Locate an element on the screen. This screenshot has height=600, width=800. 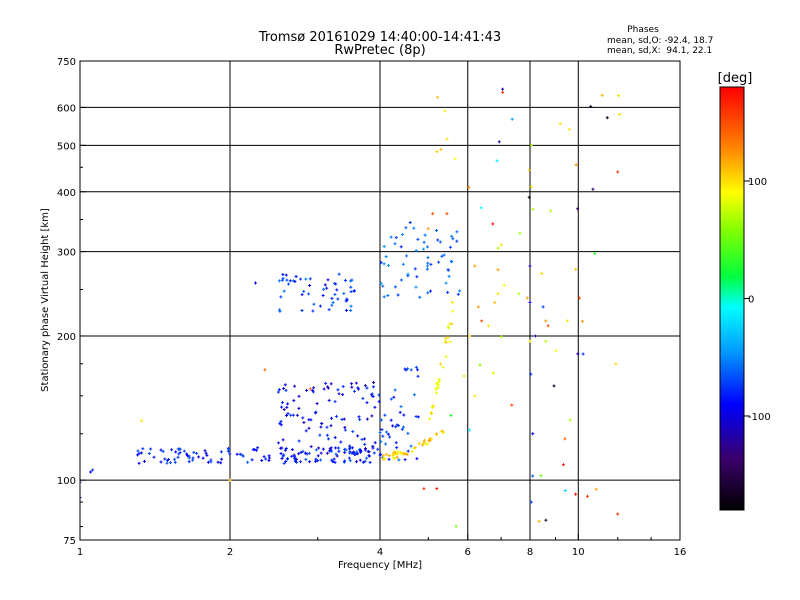
stats-heading: Phases is located at coordinates (643, 30).